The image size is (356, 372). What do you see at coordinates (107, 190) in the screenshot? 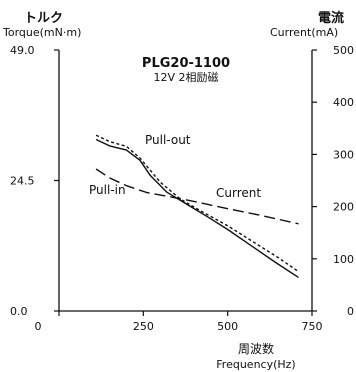
I see `annotation-pull-in: Pull-in` at bounding box center [107, 190].